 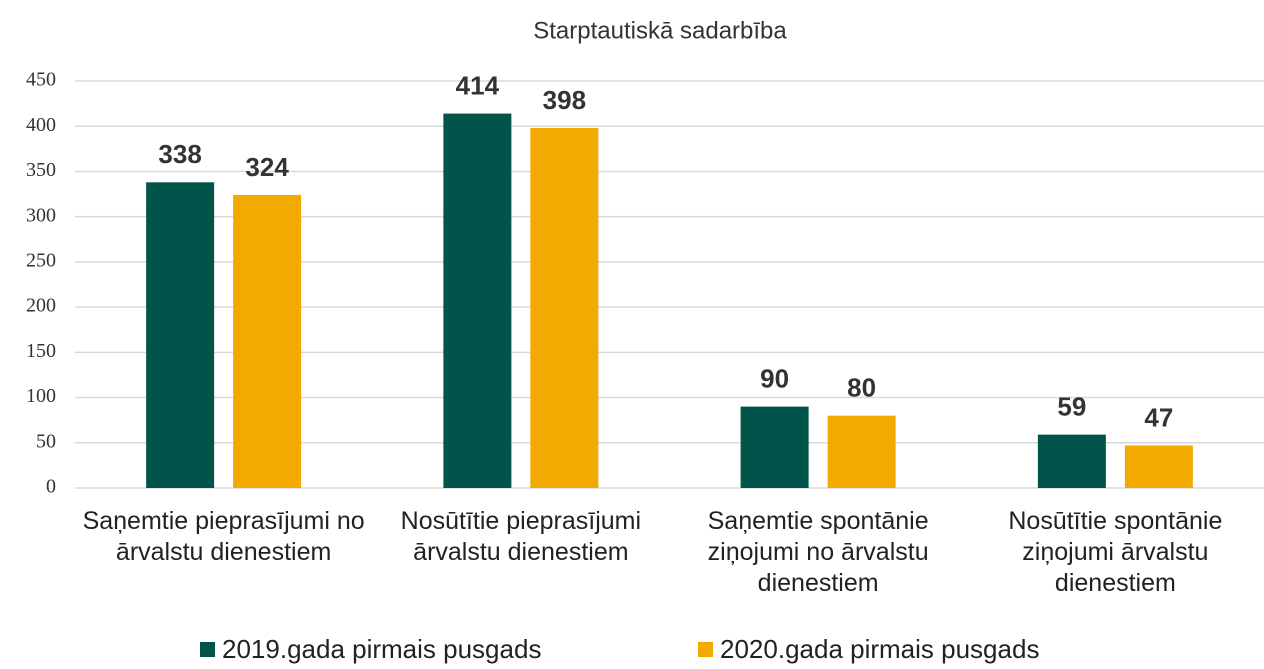 I want to click on legend-item: 2020.gada pirmais pusgads, so click(x=868, y=649).